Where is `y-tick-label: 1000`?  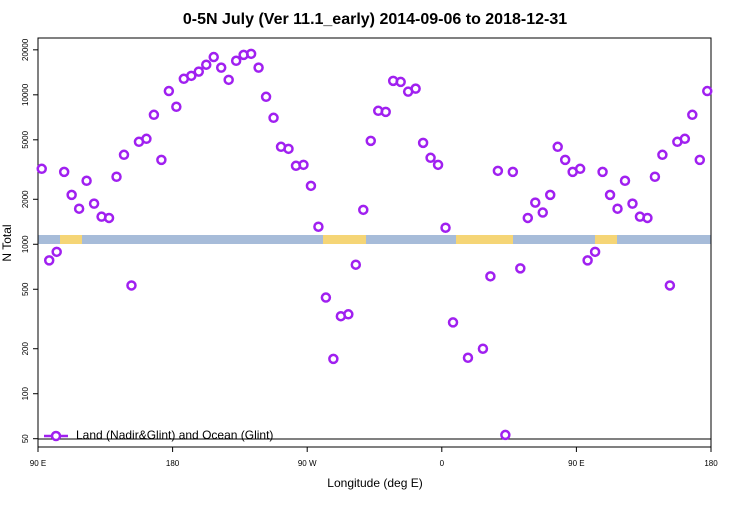 y-tick-label: 1000 is located at coordinates (25, 244).